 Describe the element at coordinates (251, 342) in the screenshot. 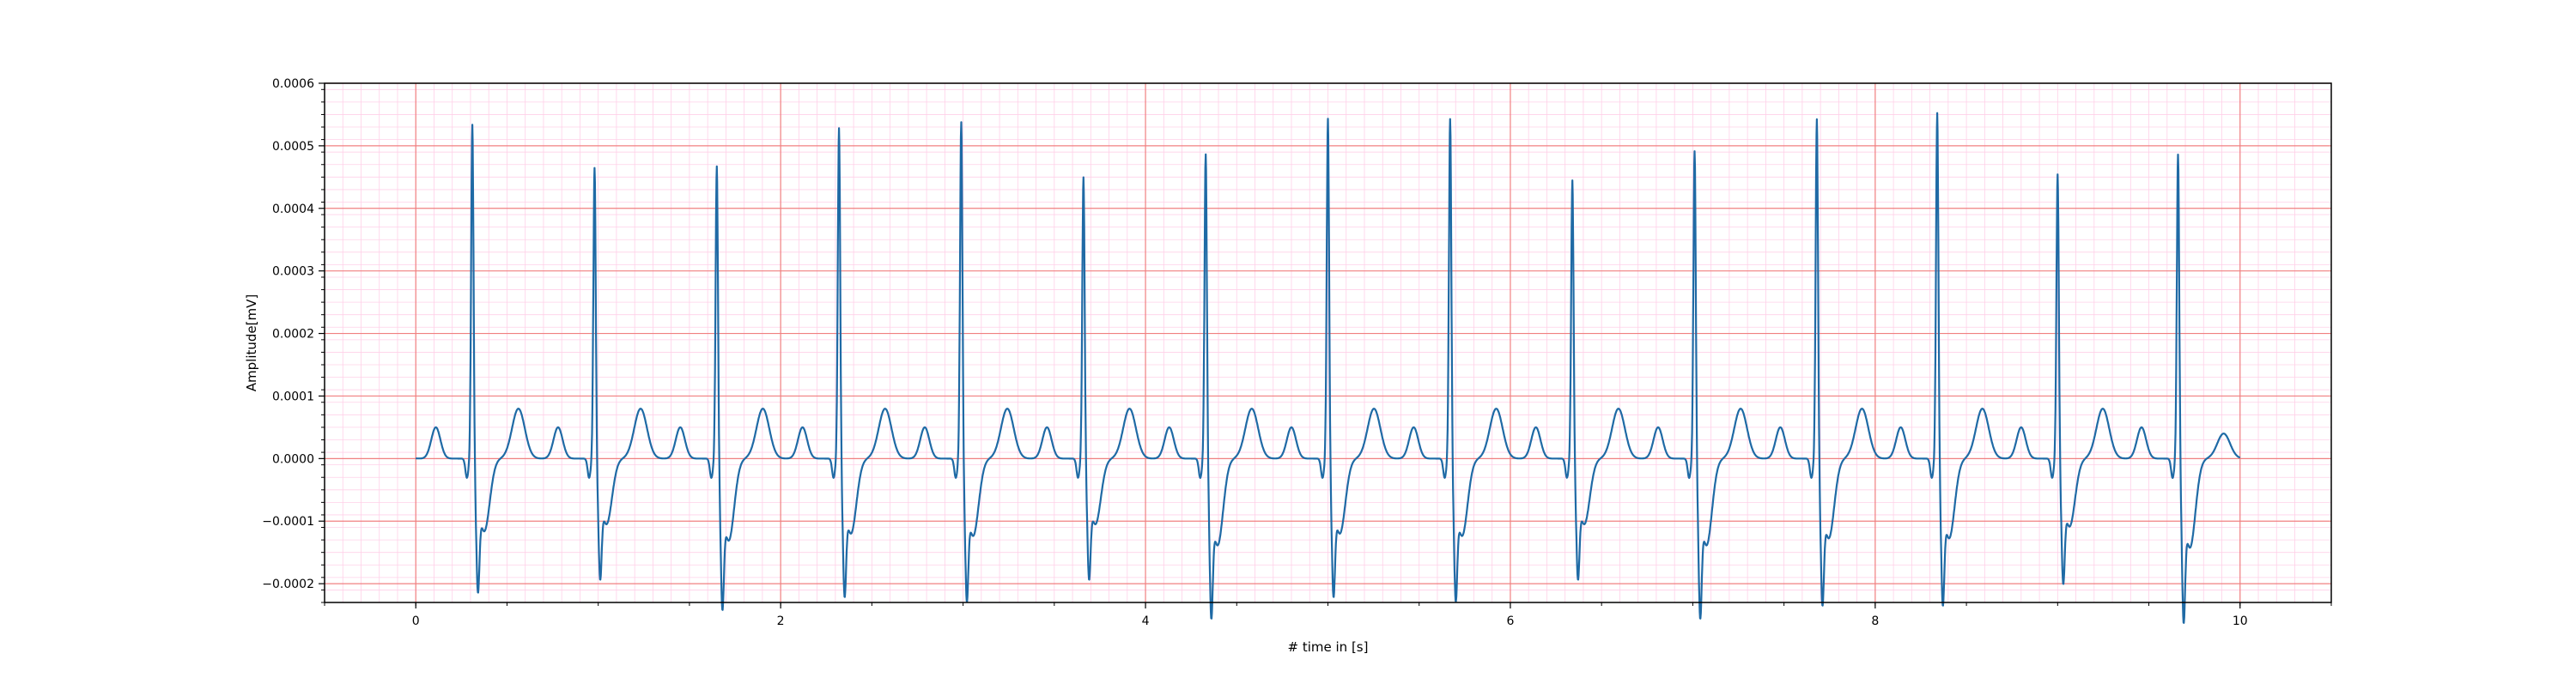

I see `y-axis-label: Amplitude[mV]` at that location.